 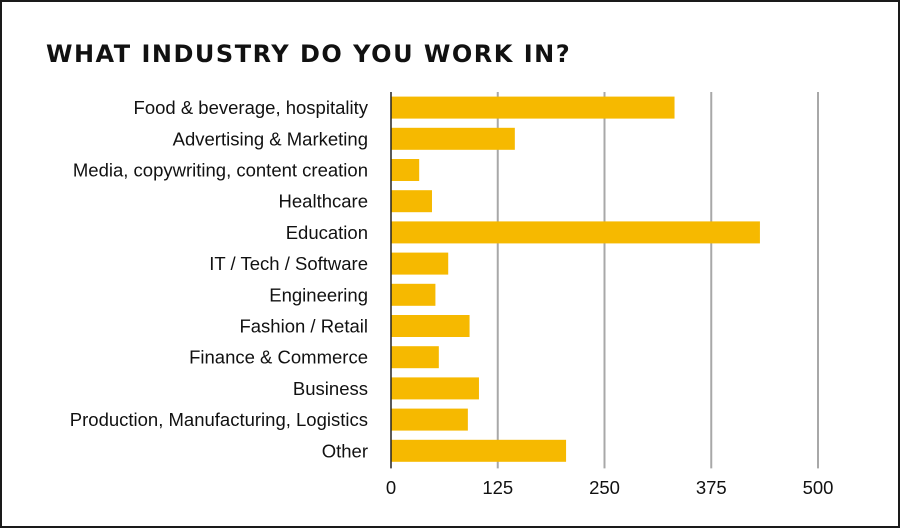 I want to click on category-label-4: Education, so click(x=327, y=232).